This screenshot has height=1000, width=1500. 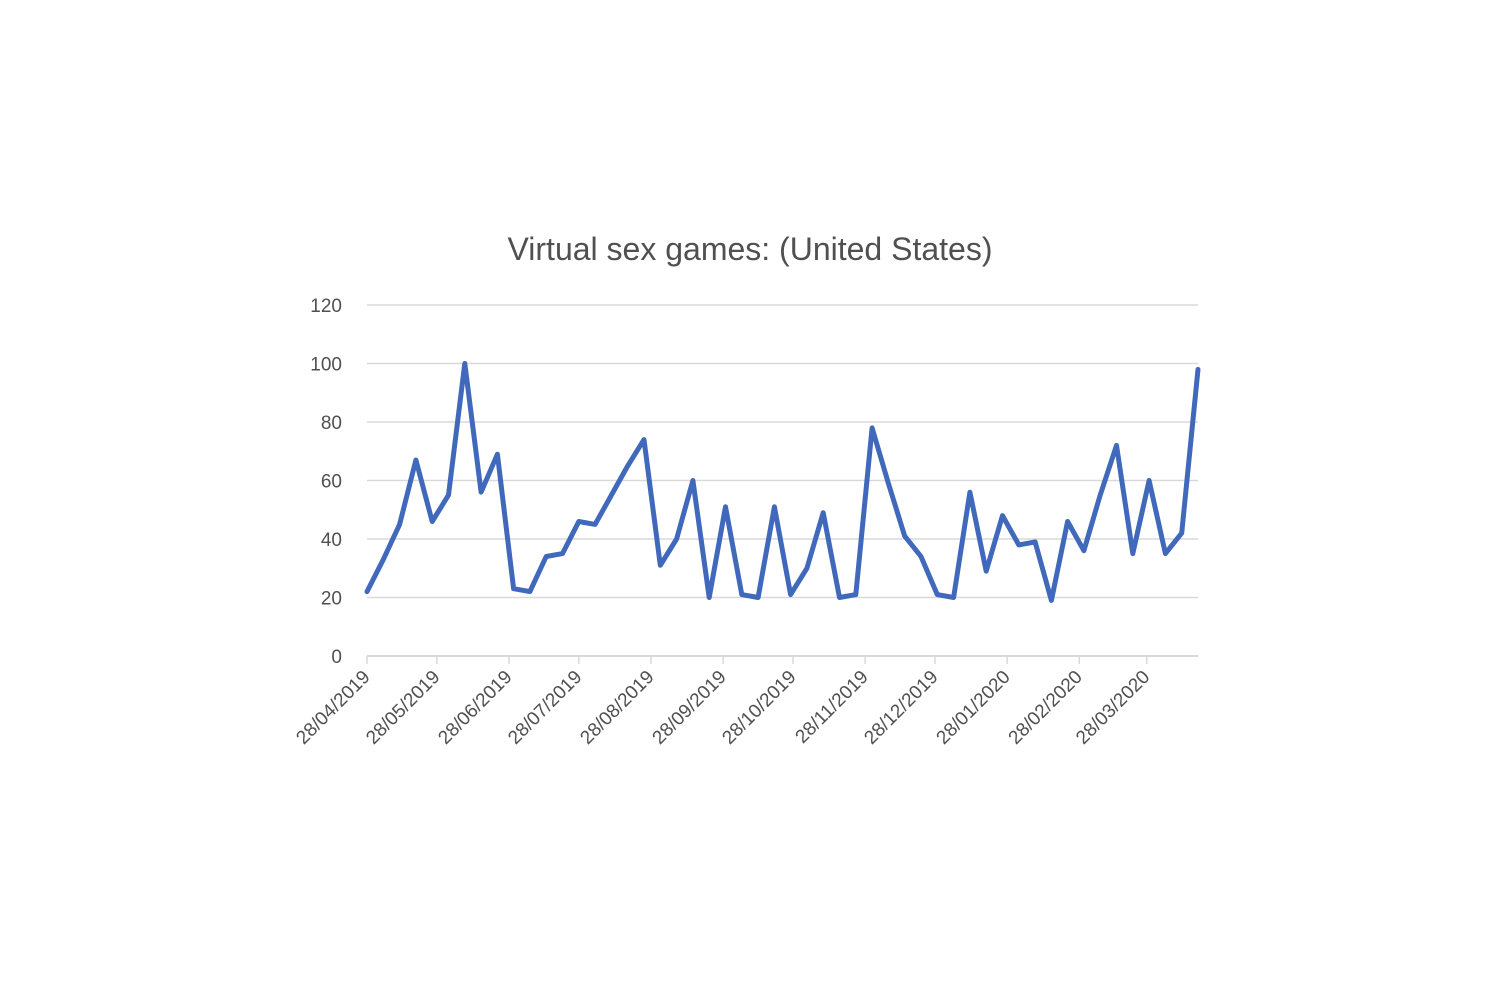 What do you see at coordinates (1113, 708) in the screenshot?
I see `x-tick-label: 28/03/2020` at bounding box center [1113, 708].